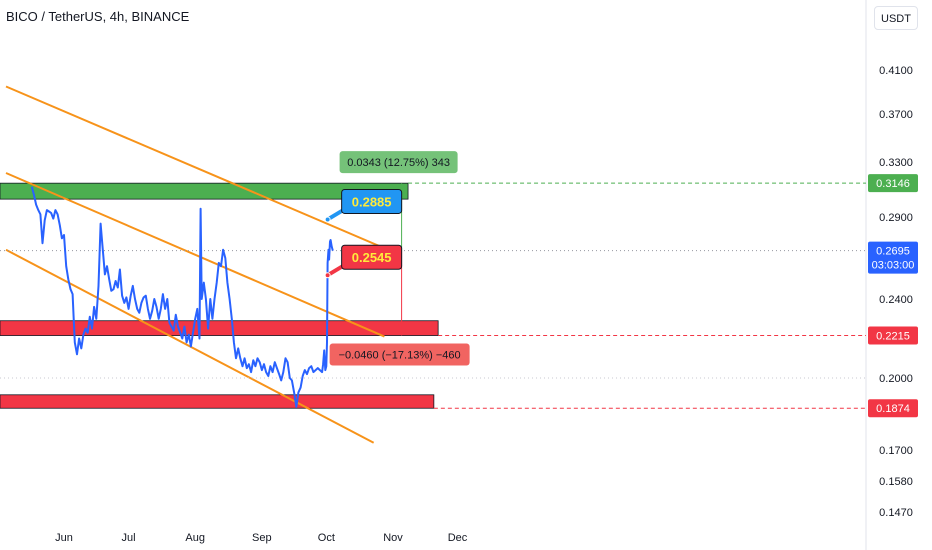 The height and width of the screenshot is (550, 932). I want to click on y-tick-label: 0.4100, so click(896, 71).